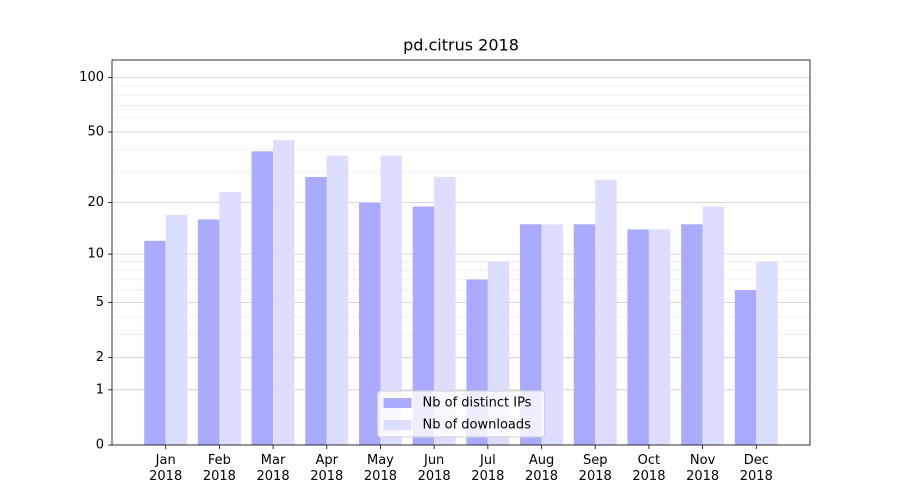 The image size is (900, 500). I want to click on legend-label: Nb of downloads, so click(477, 425).